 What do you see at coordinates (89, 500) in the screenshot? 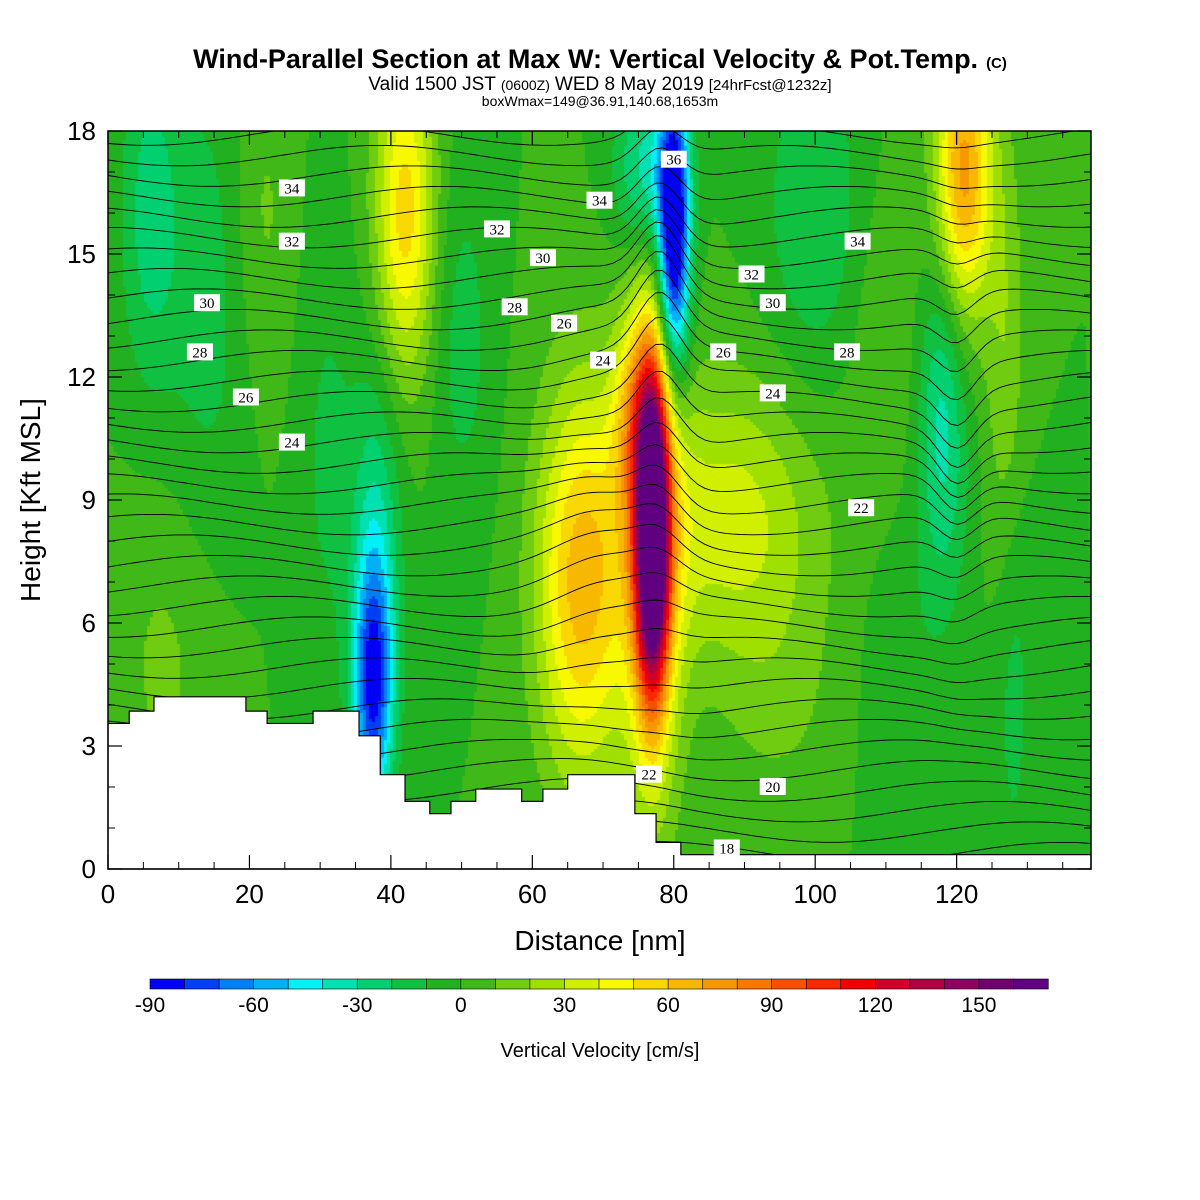
I see `y-tick-label: 9` at bounding box center [89, 500].